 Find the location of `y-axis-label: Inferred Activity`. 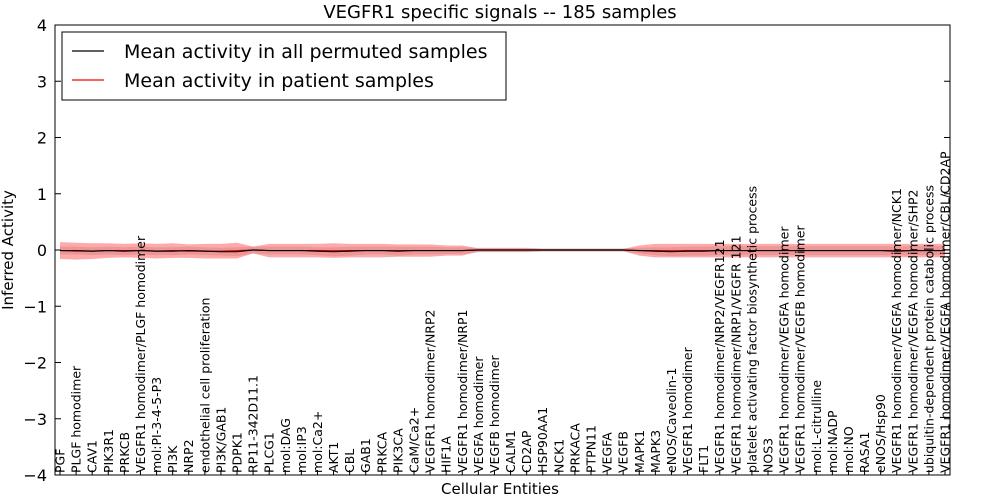

y-axis-label: Inferred Activity is located at coordinates (8, 250).